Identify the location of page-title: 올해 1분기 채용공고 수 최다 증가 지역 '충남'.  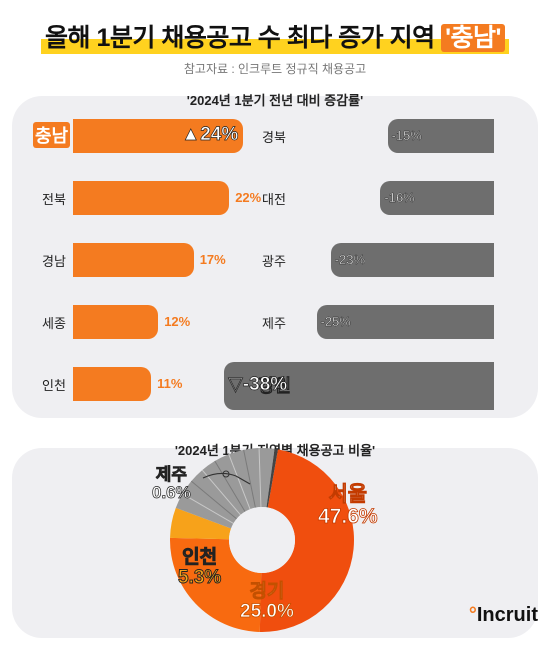
(275, 36).